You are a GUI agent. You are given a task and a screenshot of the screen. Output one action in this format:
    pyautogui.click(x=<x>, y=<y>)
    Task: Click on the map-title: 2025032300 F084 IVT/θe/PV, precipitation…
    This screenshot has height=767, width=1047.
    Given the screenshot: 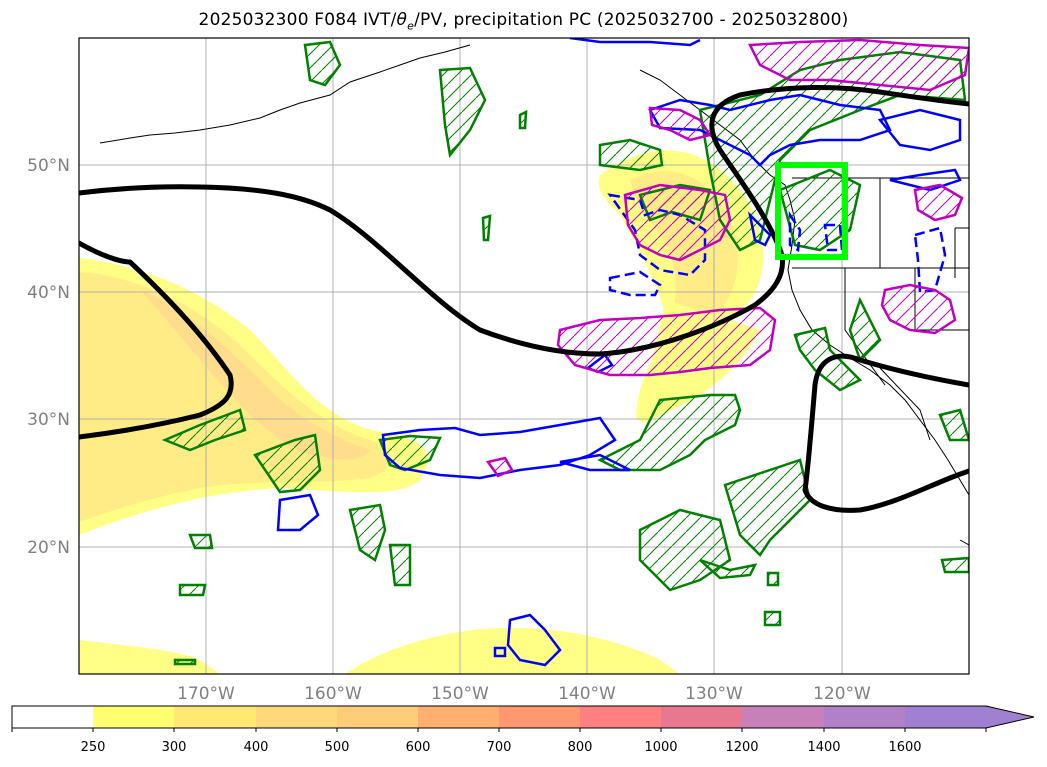 What is the action you would take?
    pyautogui.click(x=523, y=21)
    